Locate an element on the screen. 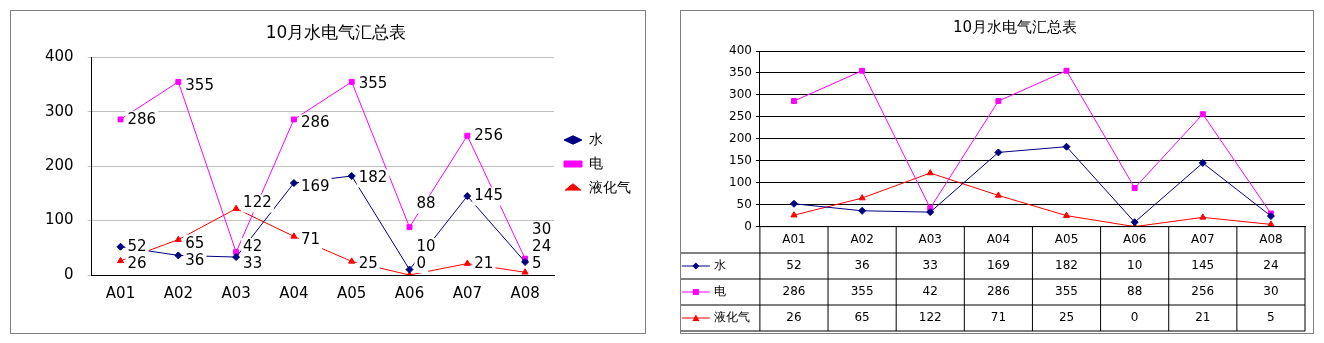  y-tick-label: 350 is located at coordinates (740, 72).